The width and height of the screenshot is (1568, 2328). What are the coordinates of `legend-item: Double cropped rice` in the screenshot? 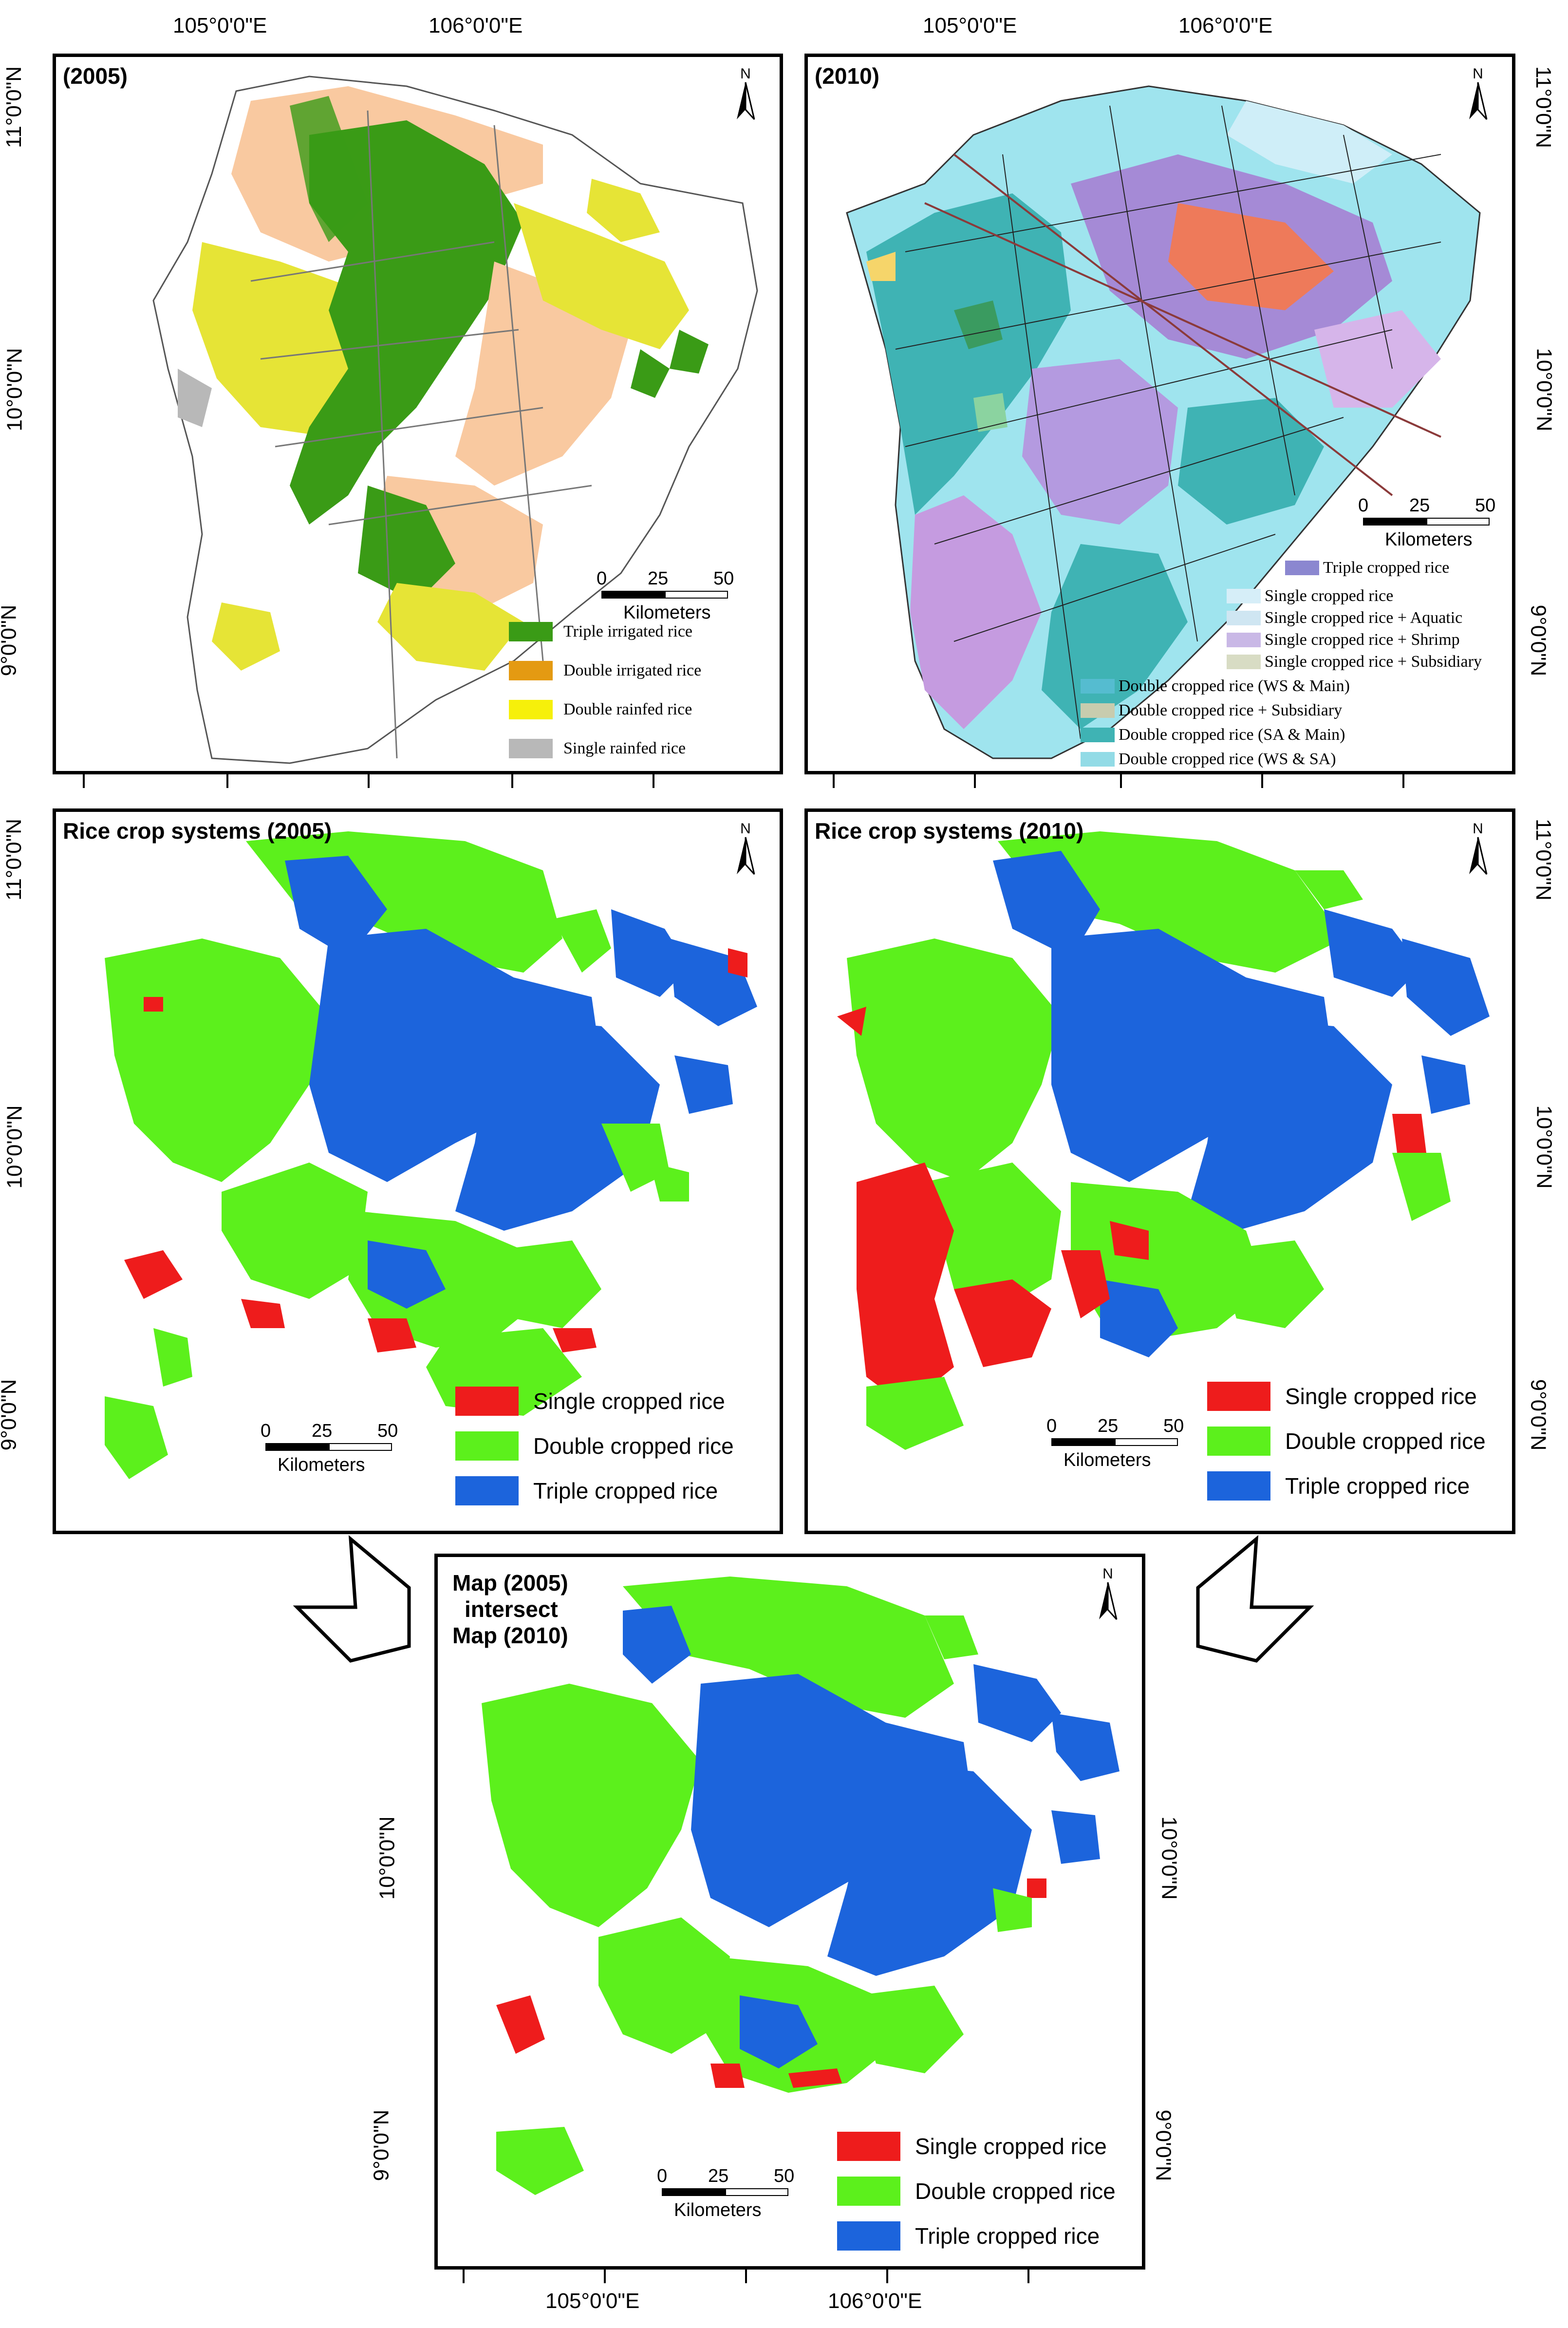 It's located at (976, 2191).